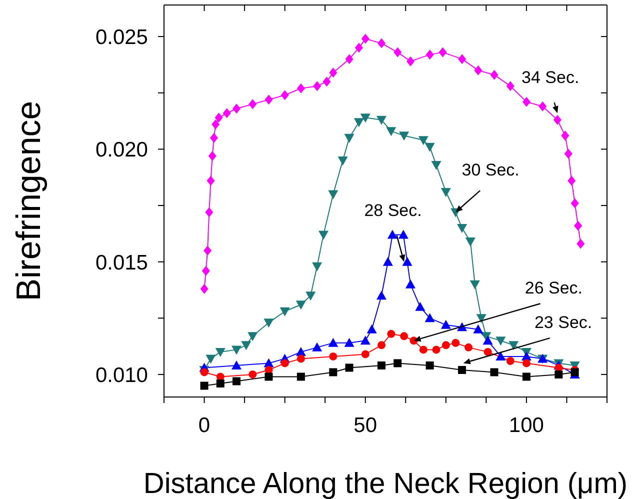 Image resolution: width=632 pixels, height=499 pixels. What do you see at coordinates (551, 78) in the screenshot?
I see `annotation: 34 Sec.` at bounding box center [551, 78].